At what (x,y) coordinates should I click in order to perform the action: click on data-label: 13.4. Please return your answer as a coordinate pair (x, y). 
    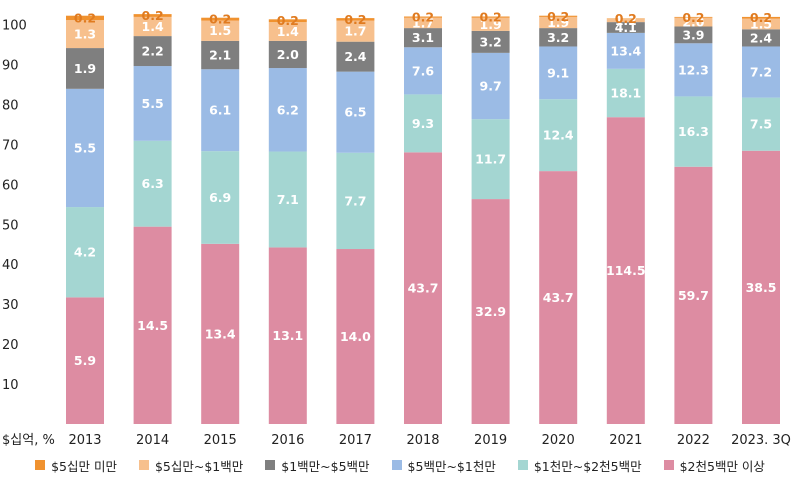
    Looking at the image, I should click on (625, 50).